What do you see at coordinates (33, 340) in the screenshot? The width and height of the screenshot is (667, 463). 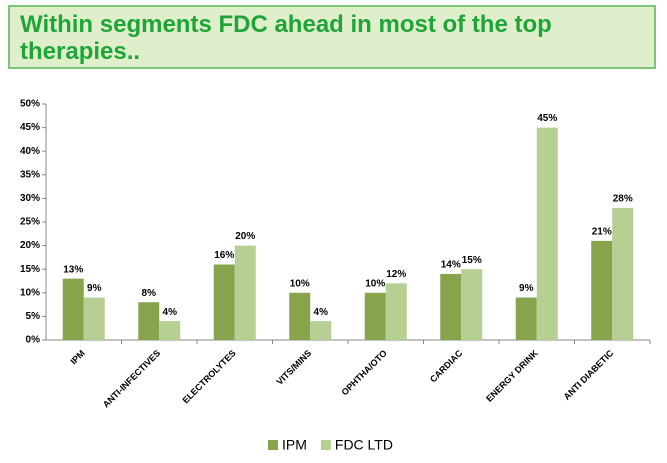 I see `y-tick-label: 0%` at bounding box center [33, 340].